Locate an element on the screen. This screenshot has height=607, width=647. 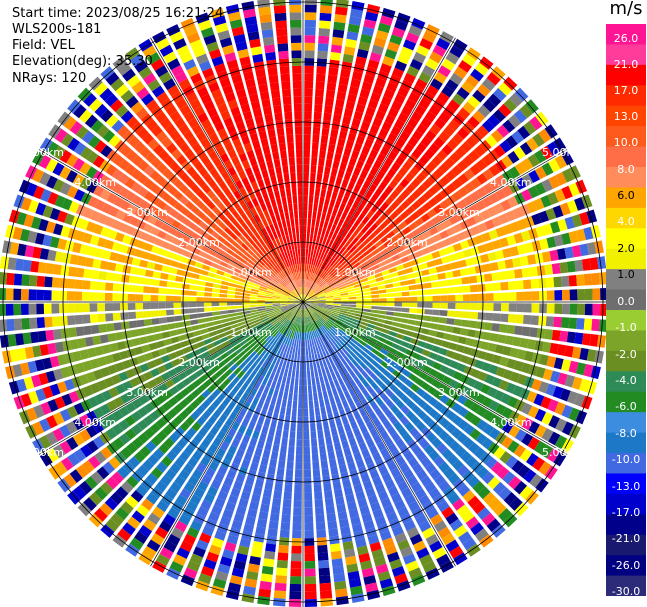
colorbar-tick-label: -17.0 is located at coordinates (626, 512).